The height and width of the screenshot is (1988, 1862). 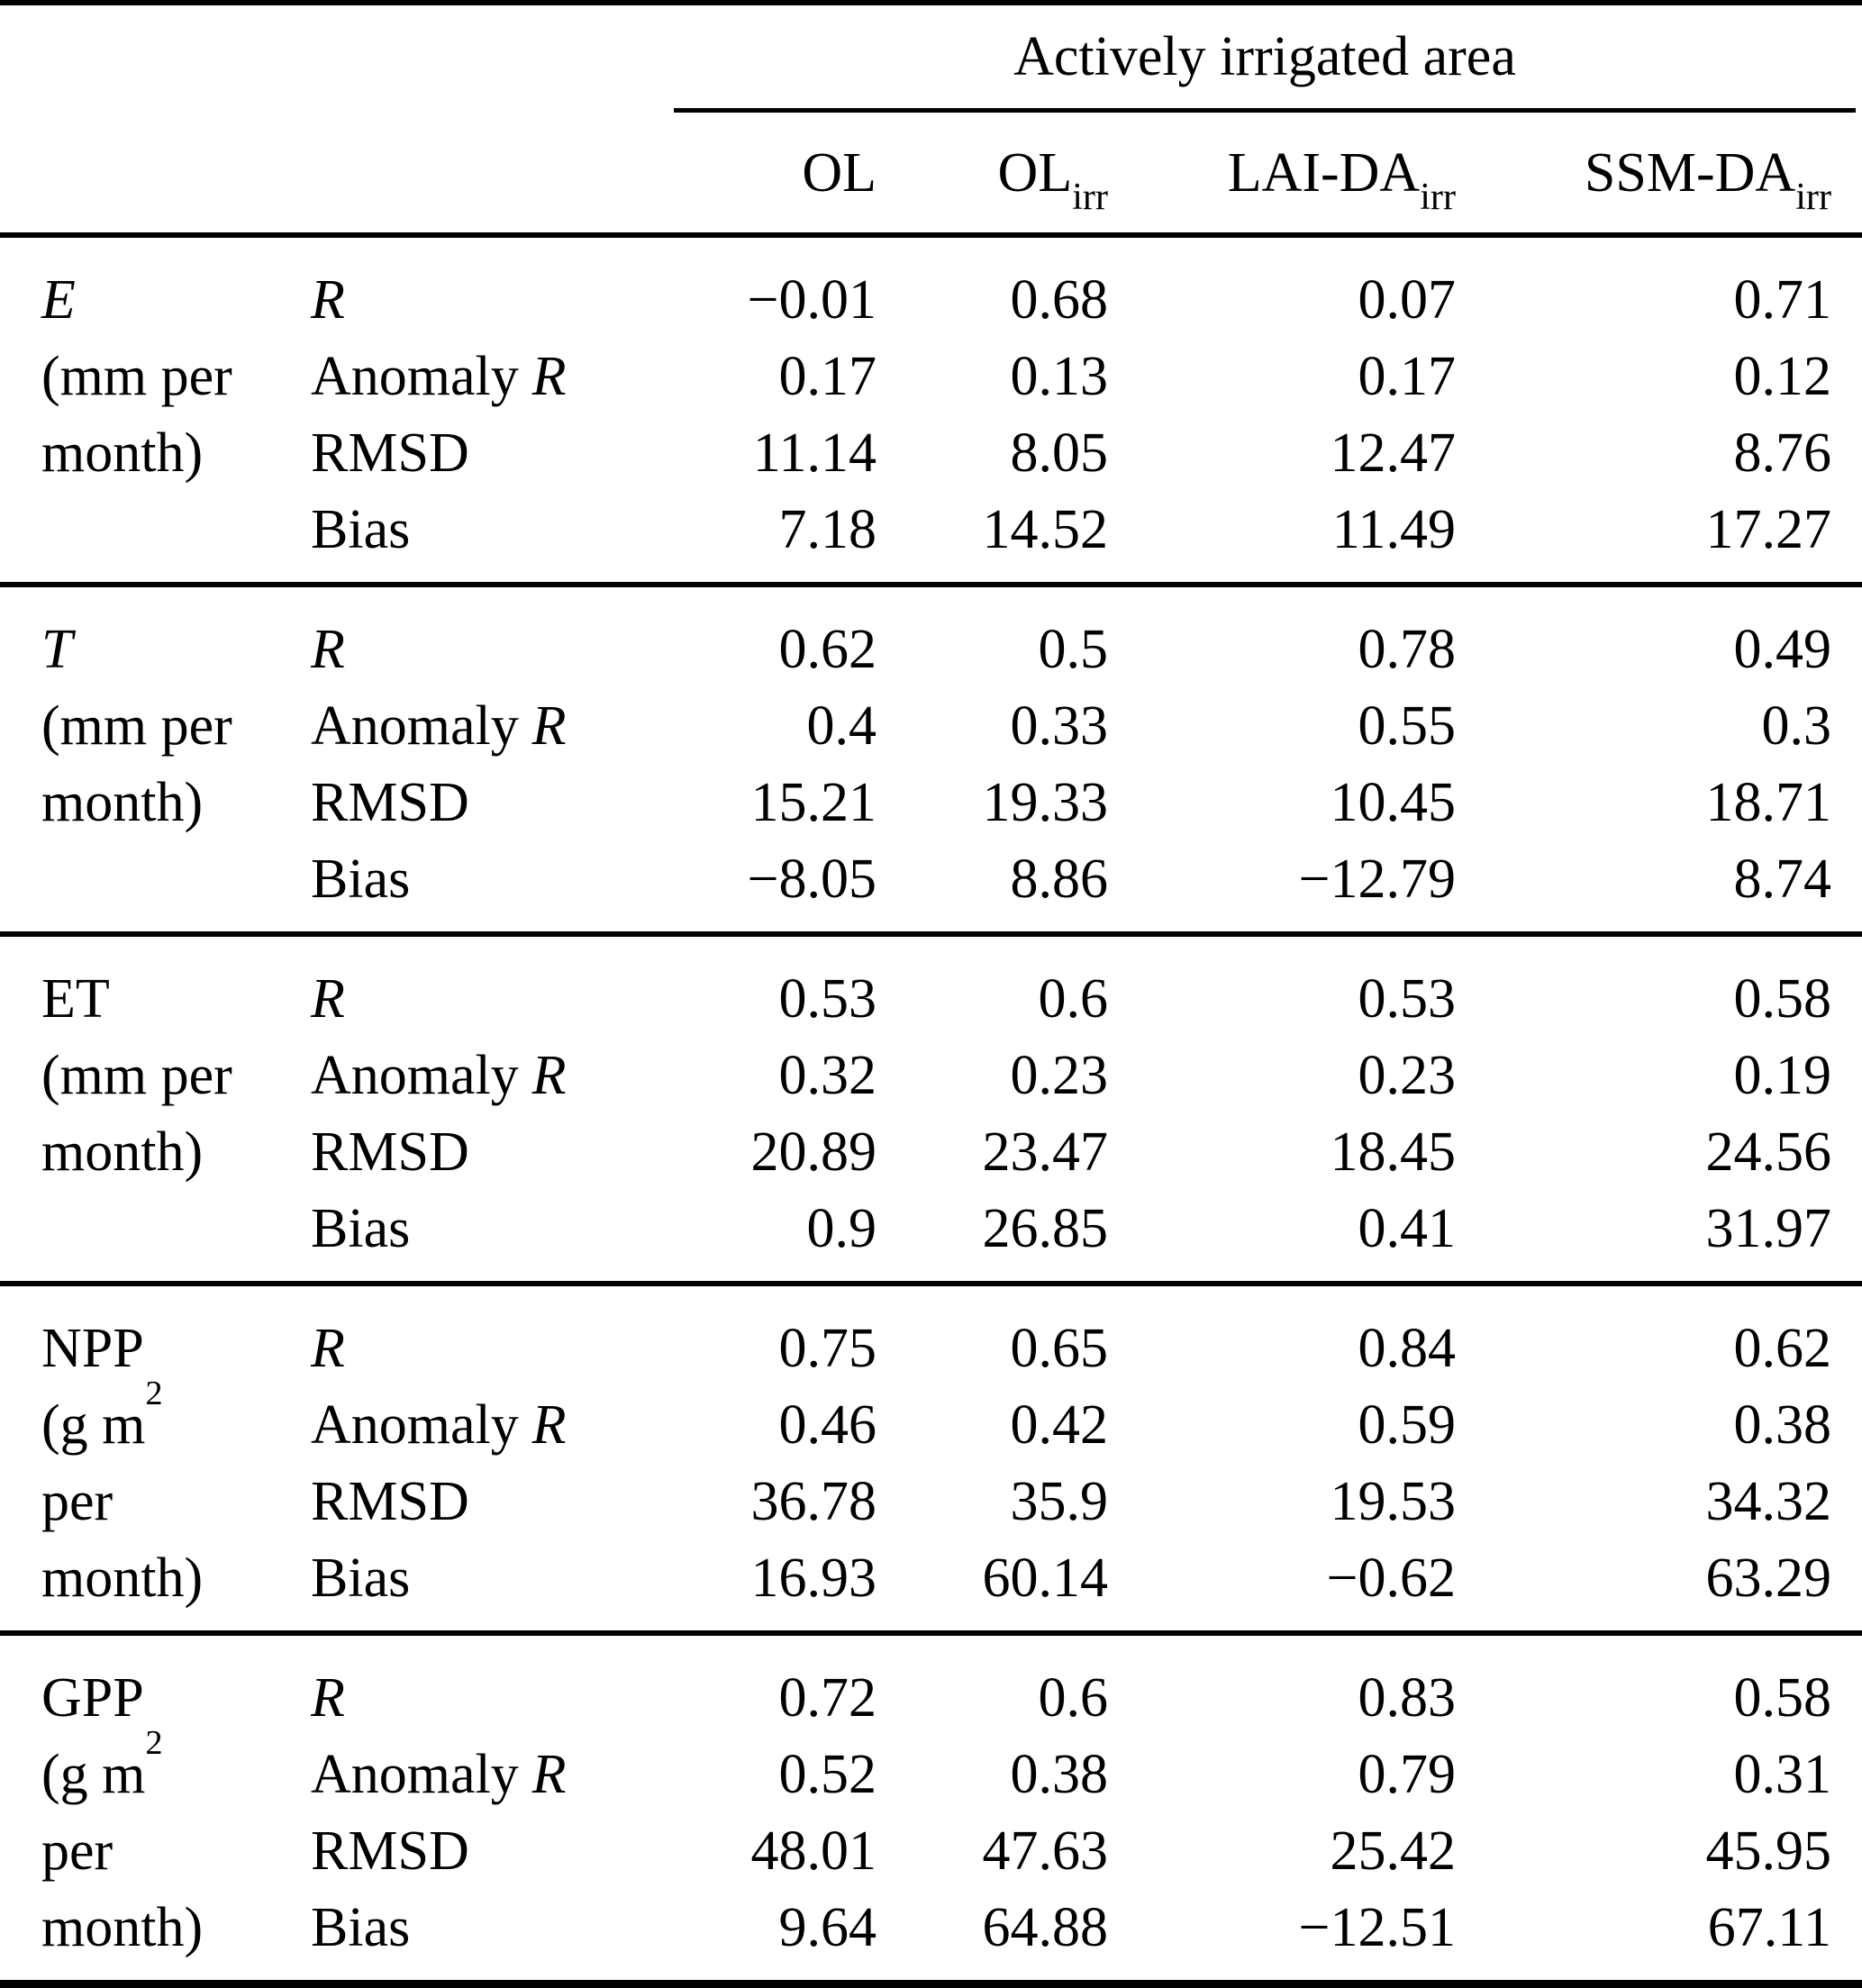 What do you see at coordinates (1045, 1851) in the screenshot?
I see `value-cell: 47.63` at bounding box center [1045, 1851].